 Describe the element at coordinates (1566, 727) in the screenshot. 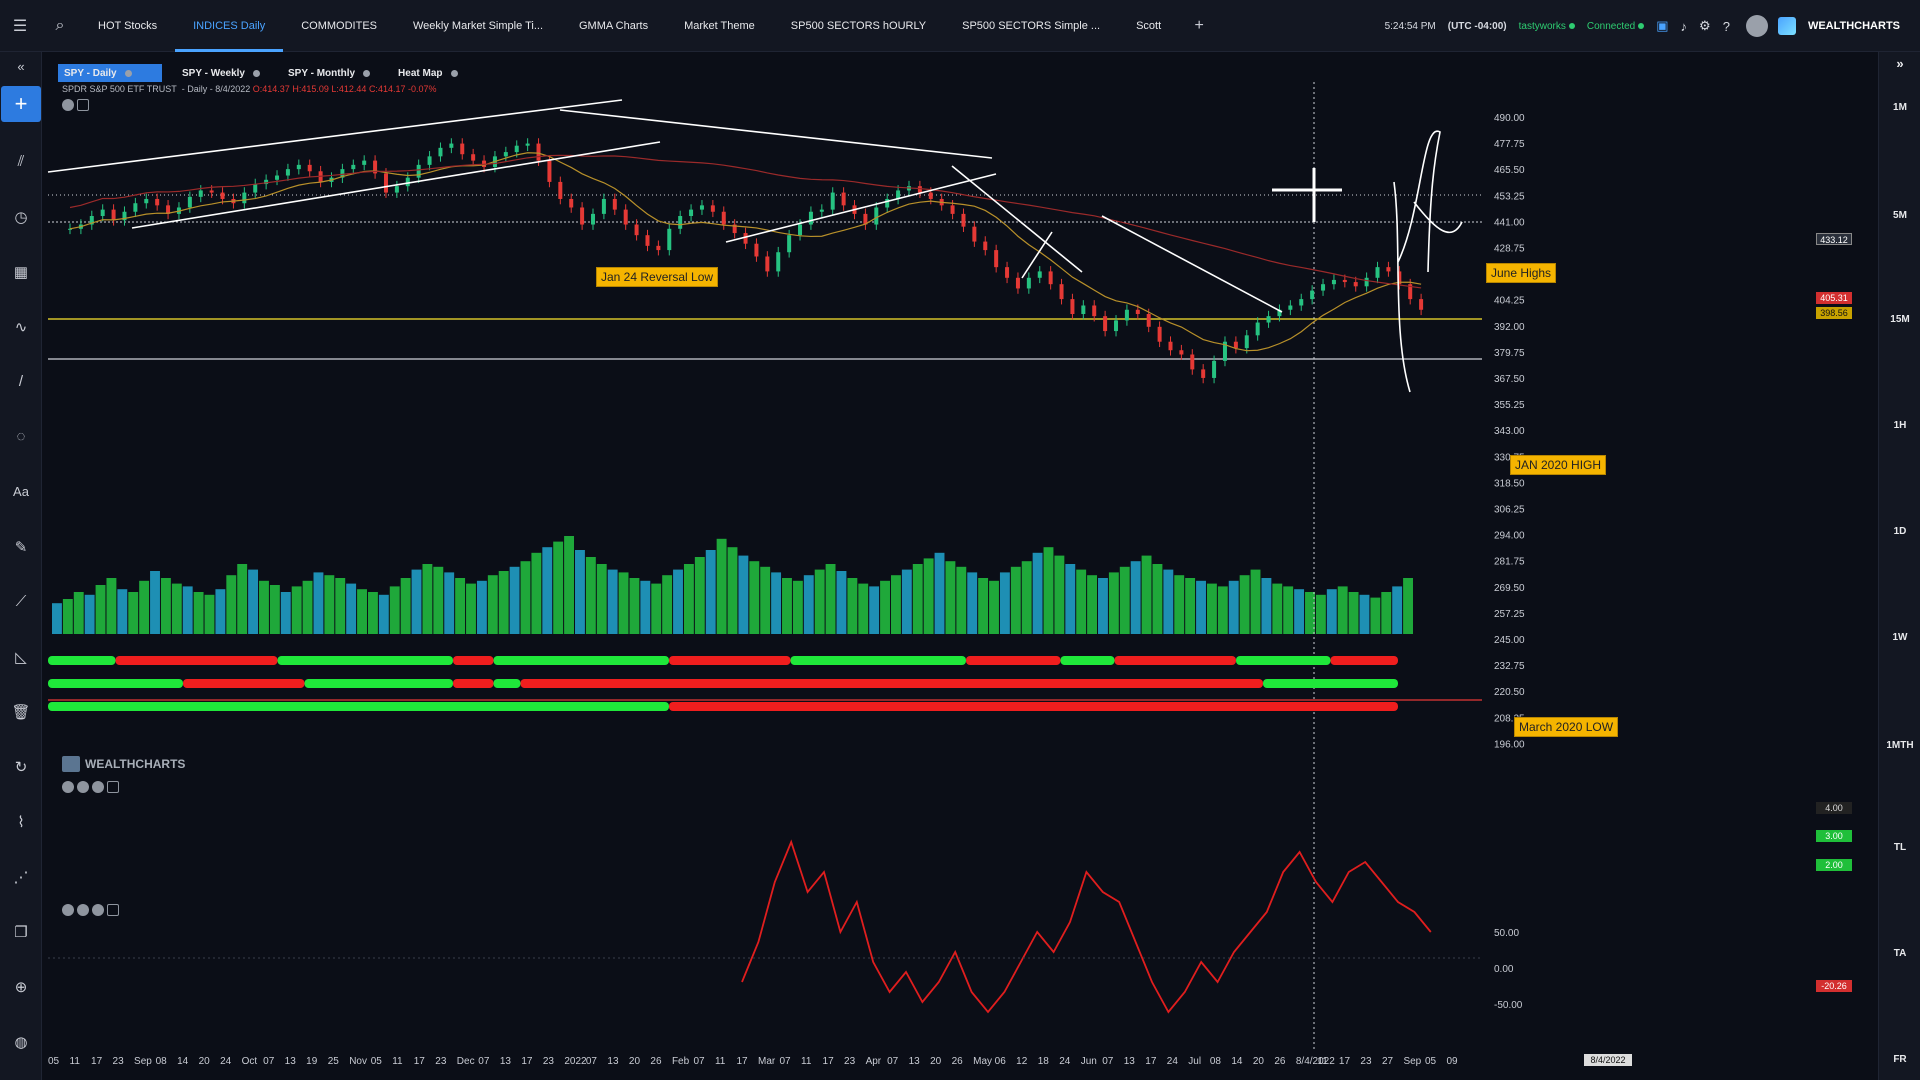

I see `annotation-march2020-low: March 2020 LOW` at that location.